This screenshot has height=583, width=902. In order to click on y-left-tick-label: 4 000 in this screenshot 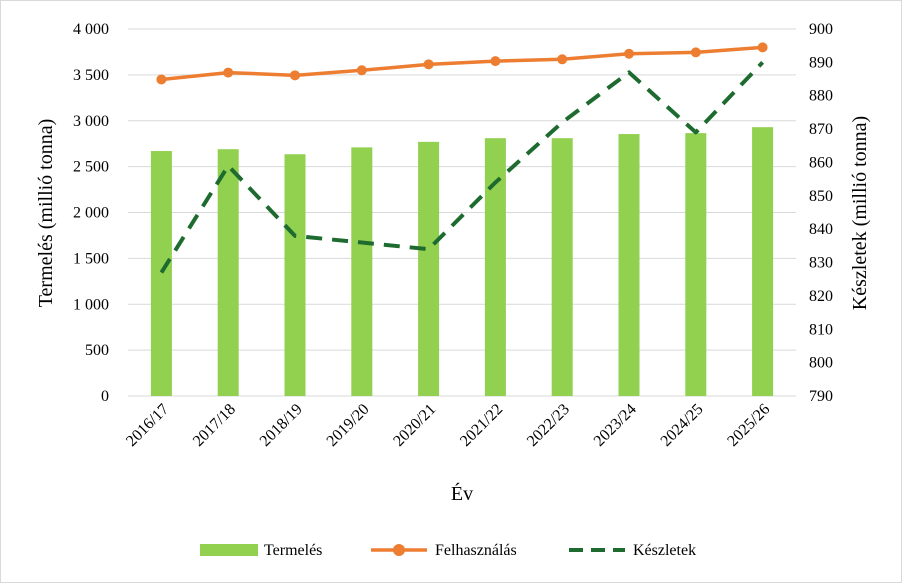, I will do `click(91, 29)`.